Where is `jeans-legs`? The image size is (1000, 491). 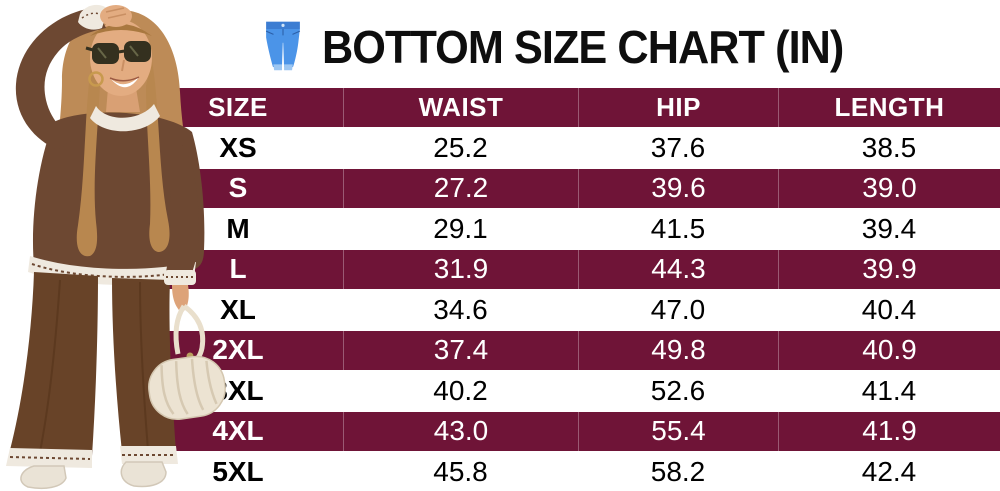 jeans-legs is located at coordinates (283, 48).